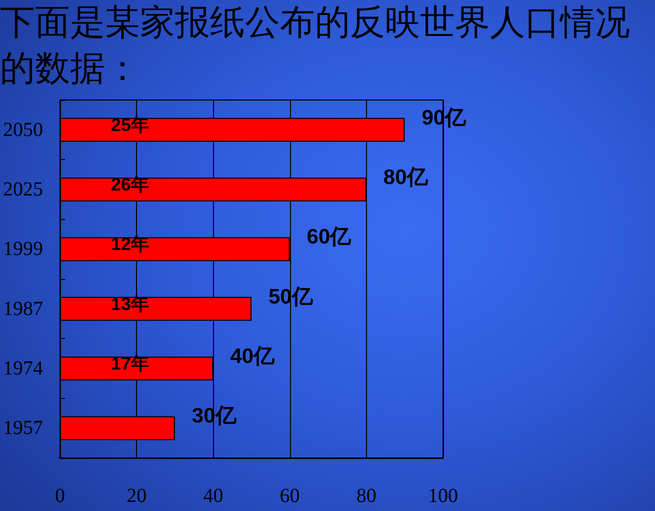 Image resolution: width=655 pixels, height=511 pixels. What do you see at coordinates (443, 496) in the screenshot?
I see `x-tick-label: 100` at bounding box center [443, 496].